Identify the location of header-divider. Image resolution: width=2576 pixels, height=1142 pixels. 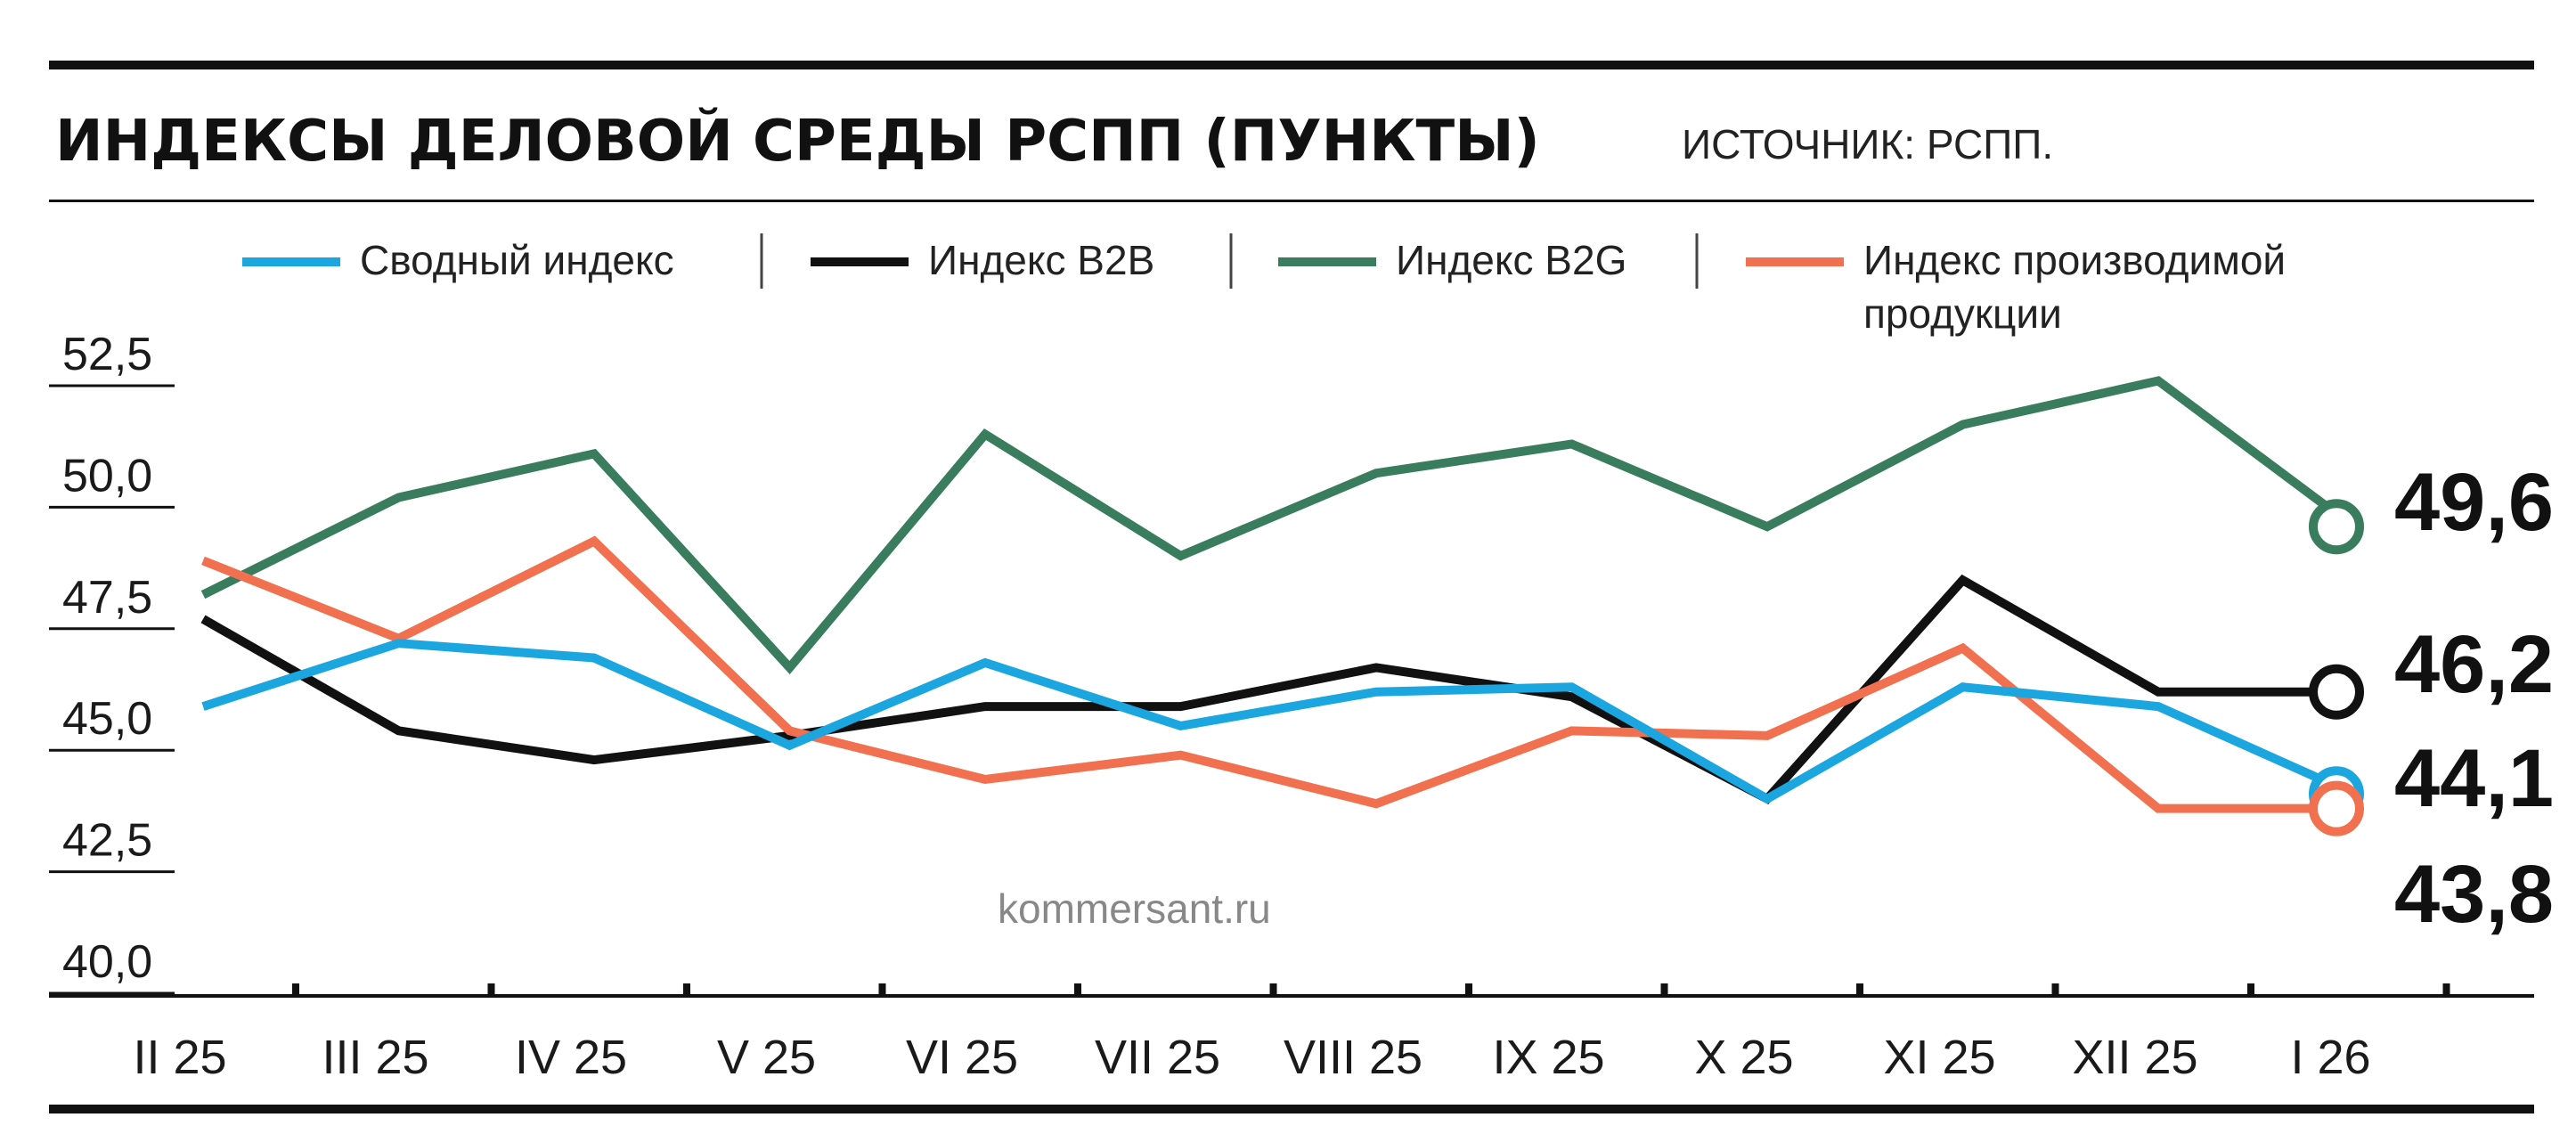
(1292, 201).